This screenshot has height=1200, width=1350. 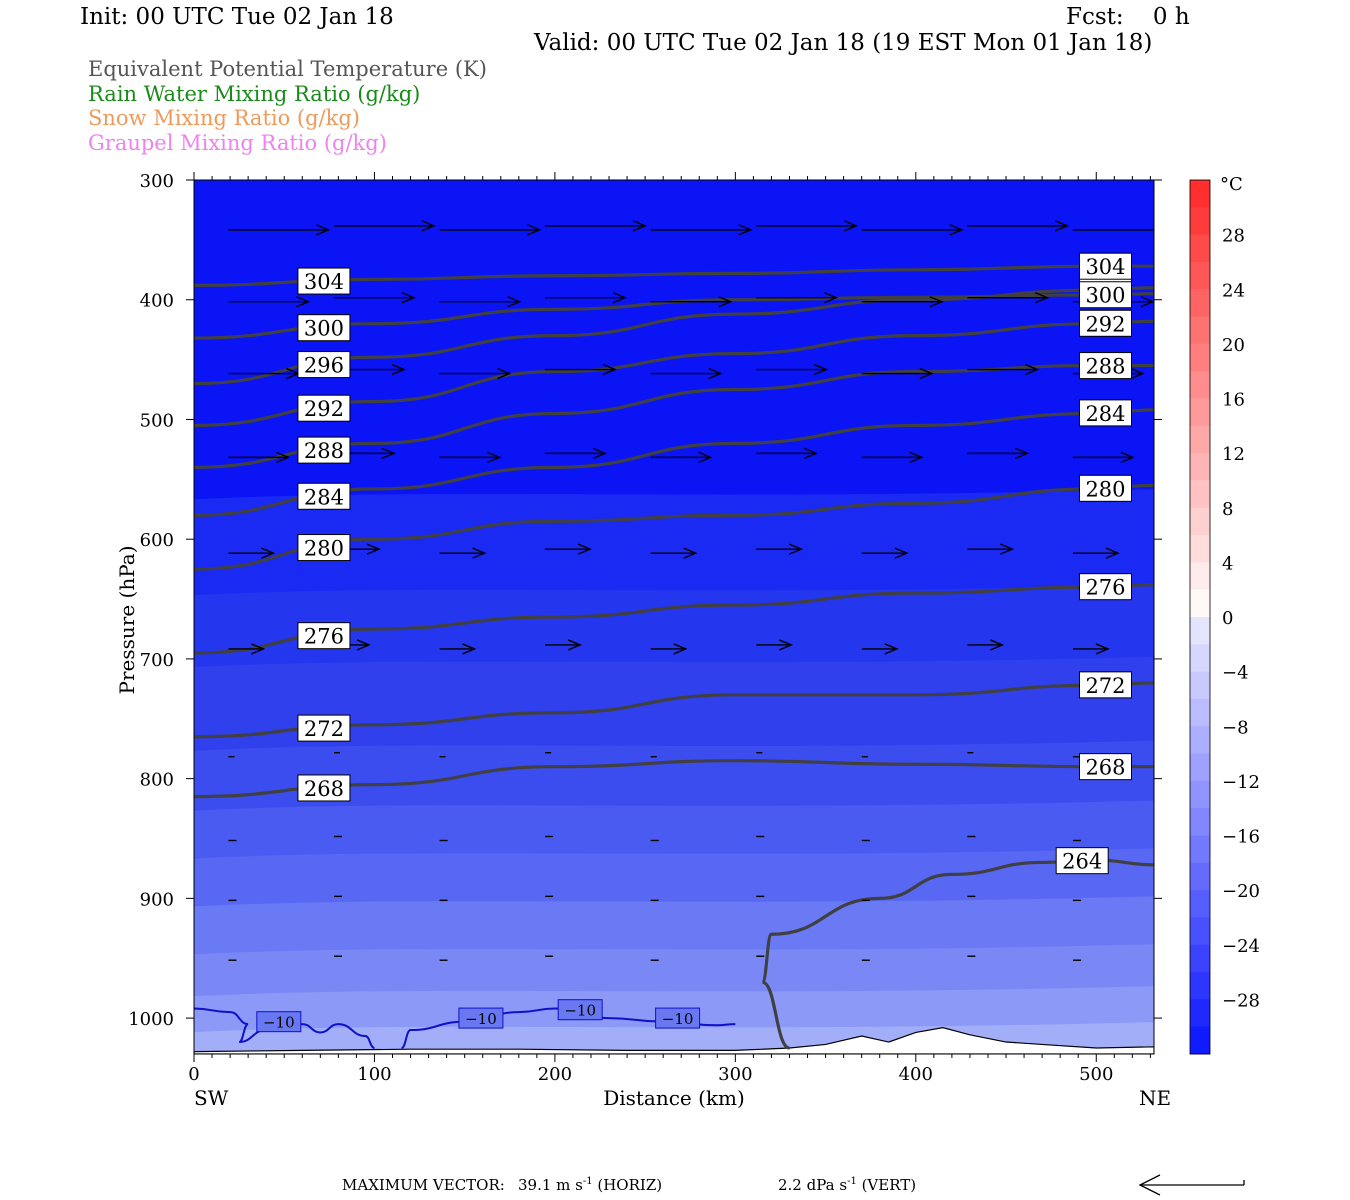 I want to click on temp-label-2: −10, so click(x=580, y=1010).